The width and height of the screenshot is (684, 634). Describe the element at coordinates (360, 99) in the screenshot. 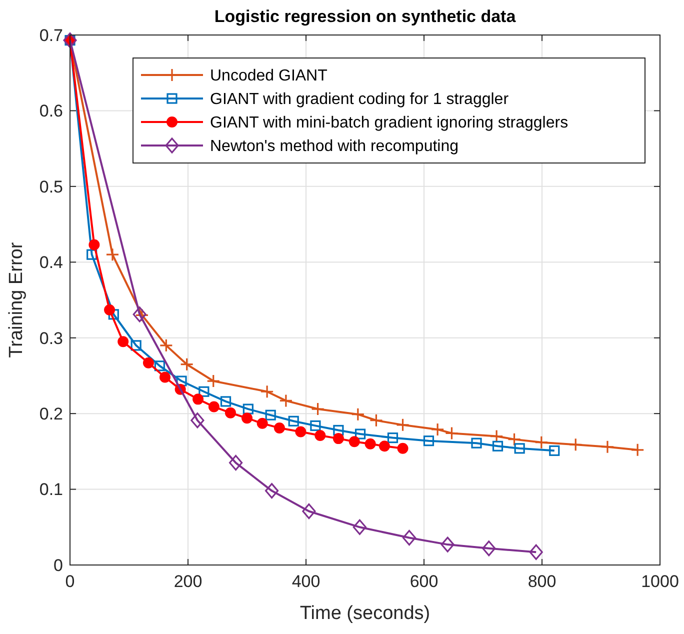

I see `legend-label: GIANT with gradient coding for 1 straggler` at that location.